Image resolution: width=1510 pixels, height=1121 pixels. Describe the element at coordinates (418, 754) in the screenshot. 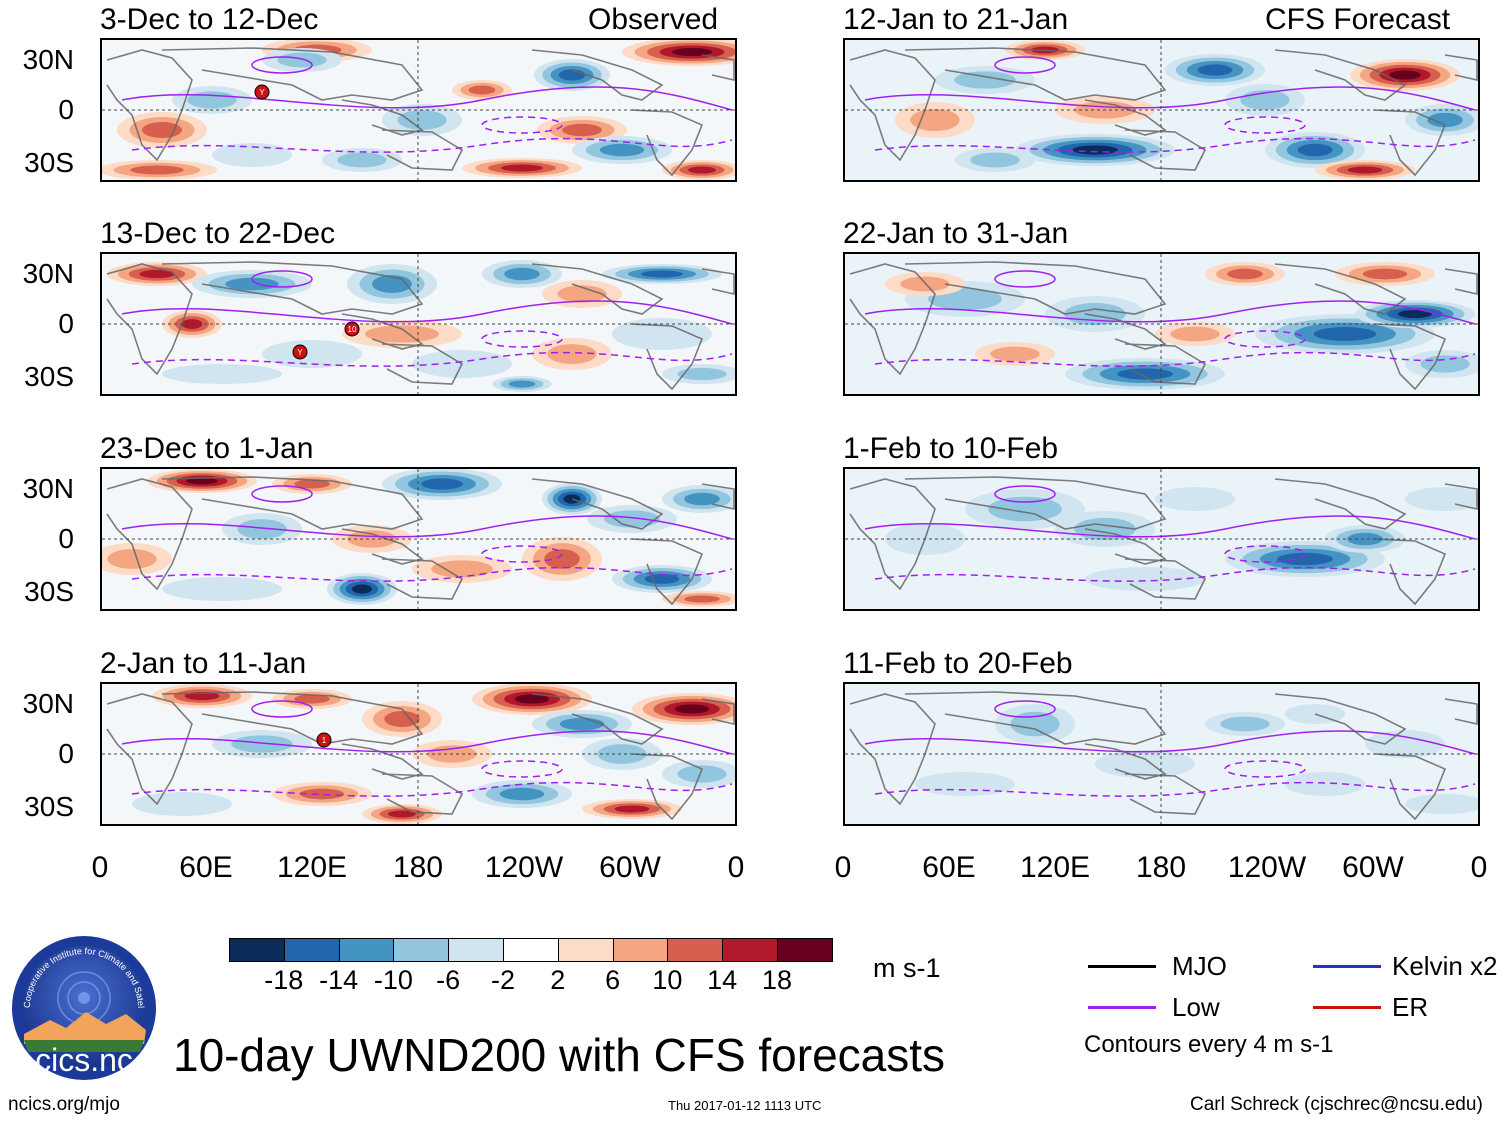

I see `map-panel-left-3: 1` at that location.